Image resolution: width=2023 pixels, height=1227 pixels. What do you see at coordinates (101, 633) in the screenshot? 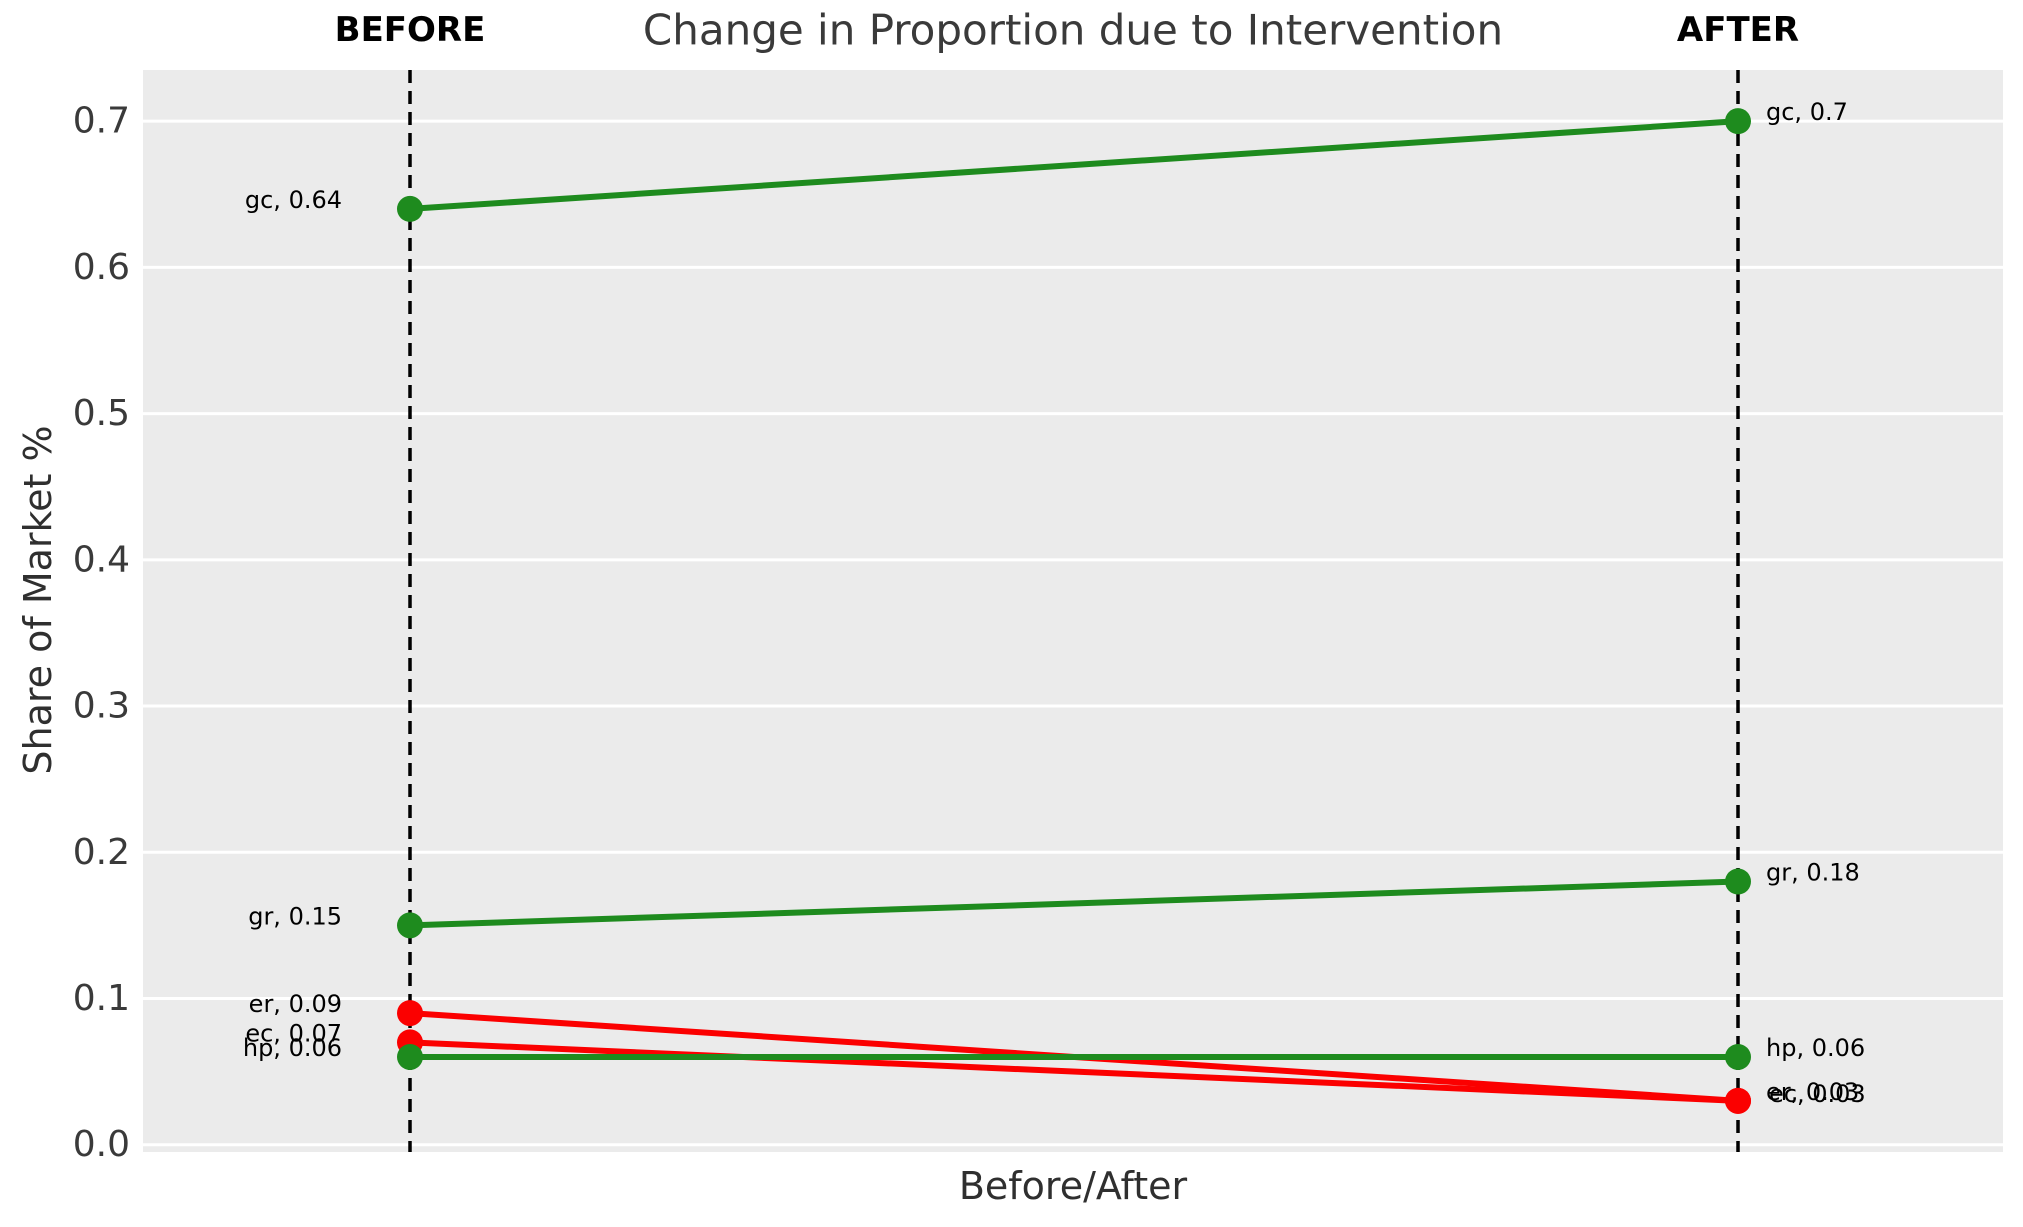
I see `y-axis-tick-layer: 0.0 0.1 0.2 0.3 0.4 0.5 0.6 0.7` at bounding box center [101, 633].